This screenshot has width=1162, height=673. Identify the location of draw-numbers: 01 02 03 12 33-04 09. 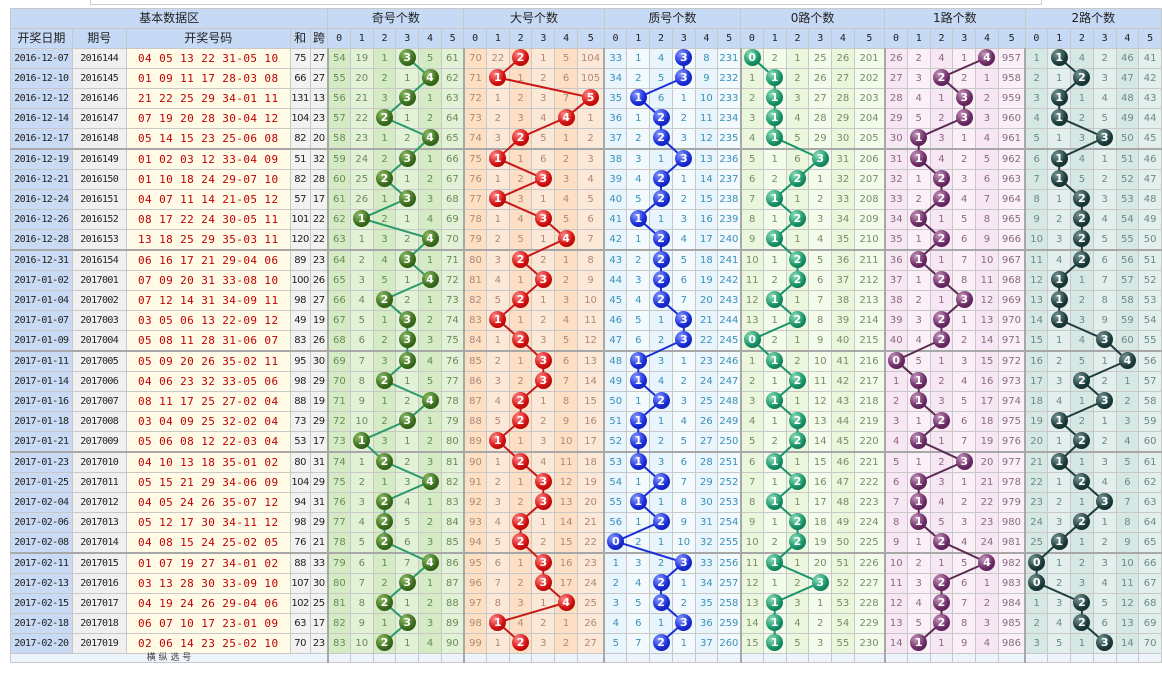
(208, 159).